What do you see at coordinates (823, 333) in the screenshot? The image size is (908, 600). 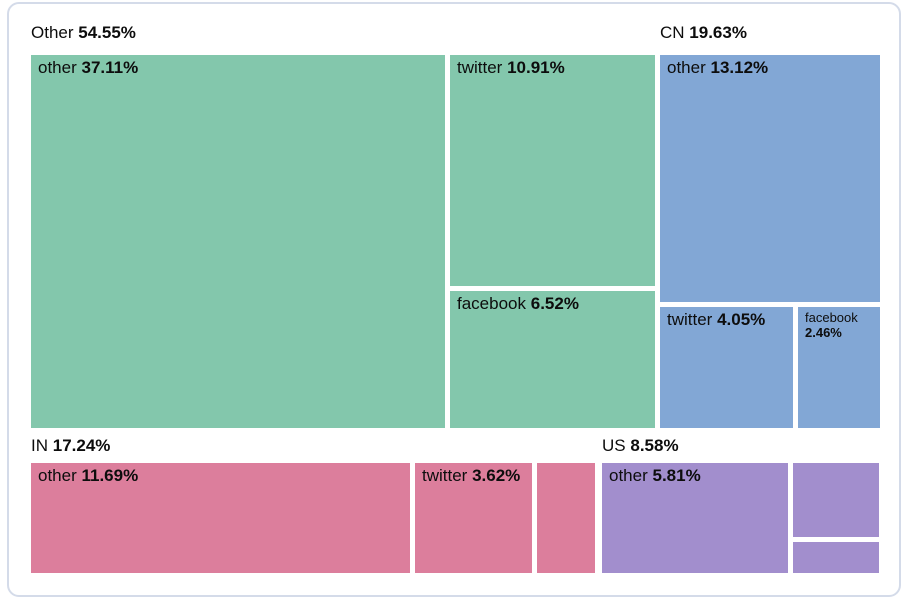 I see `node-value: 2.46%` at bounding box center [823, 333].